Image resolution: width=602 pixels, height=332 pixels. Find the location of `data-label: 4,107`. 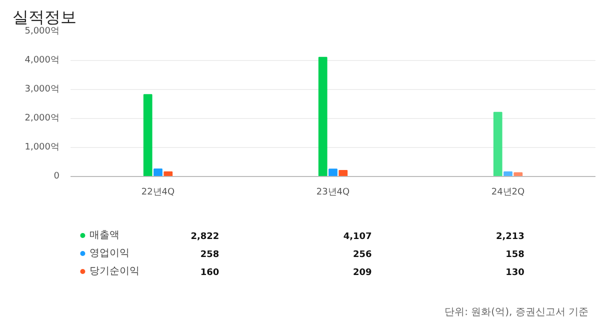

data-label: 4,107 is located at coordinates (357, 237).